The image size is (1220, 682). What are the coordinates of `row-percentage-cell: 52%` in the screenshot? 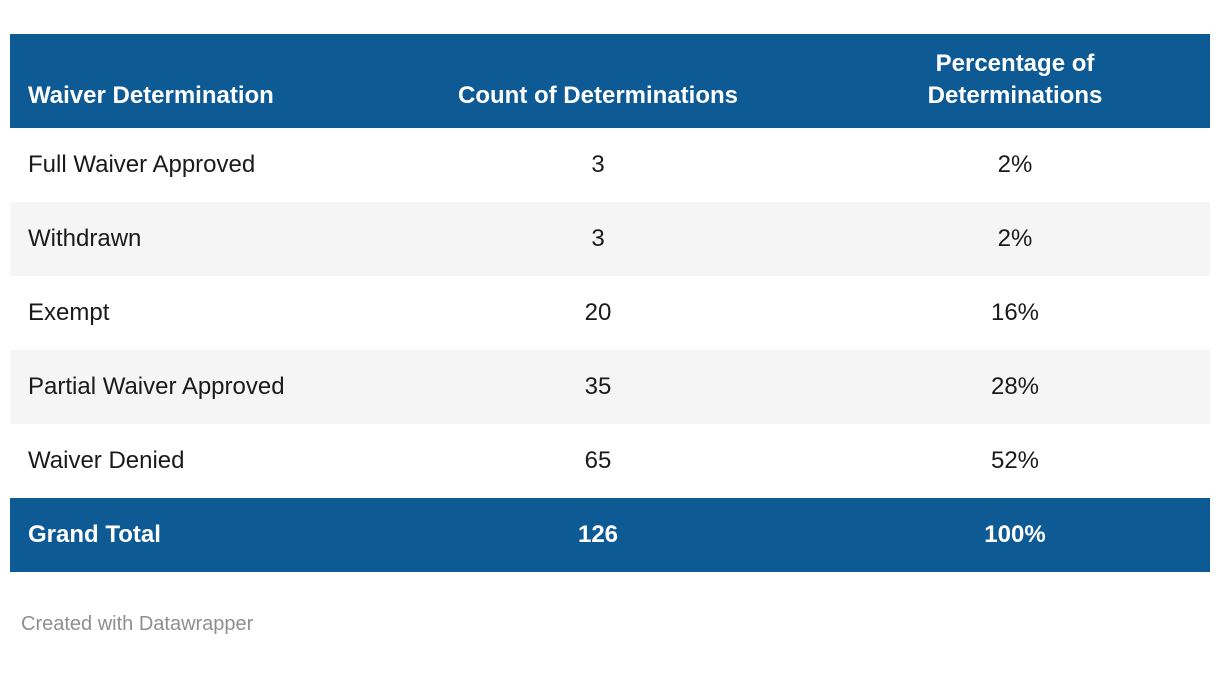 It's located at (1015, 461).